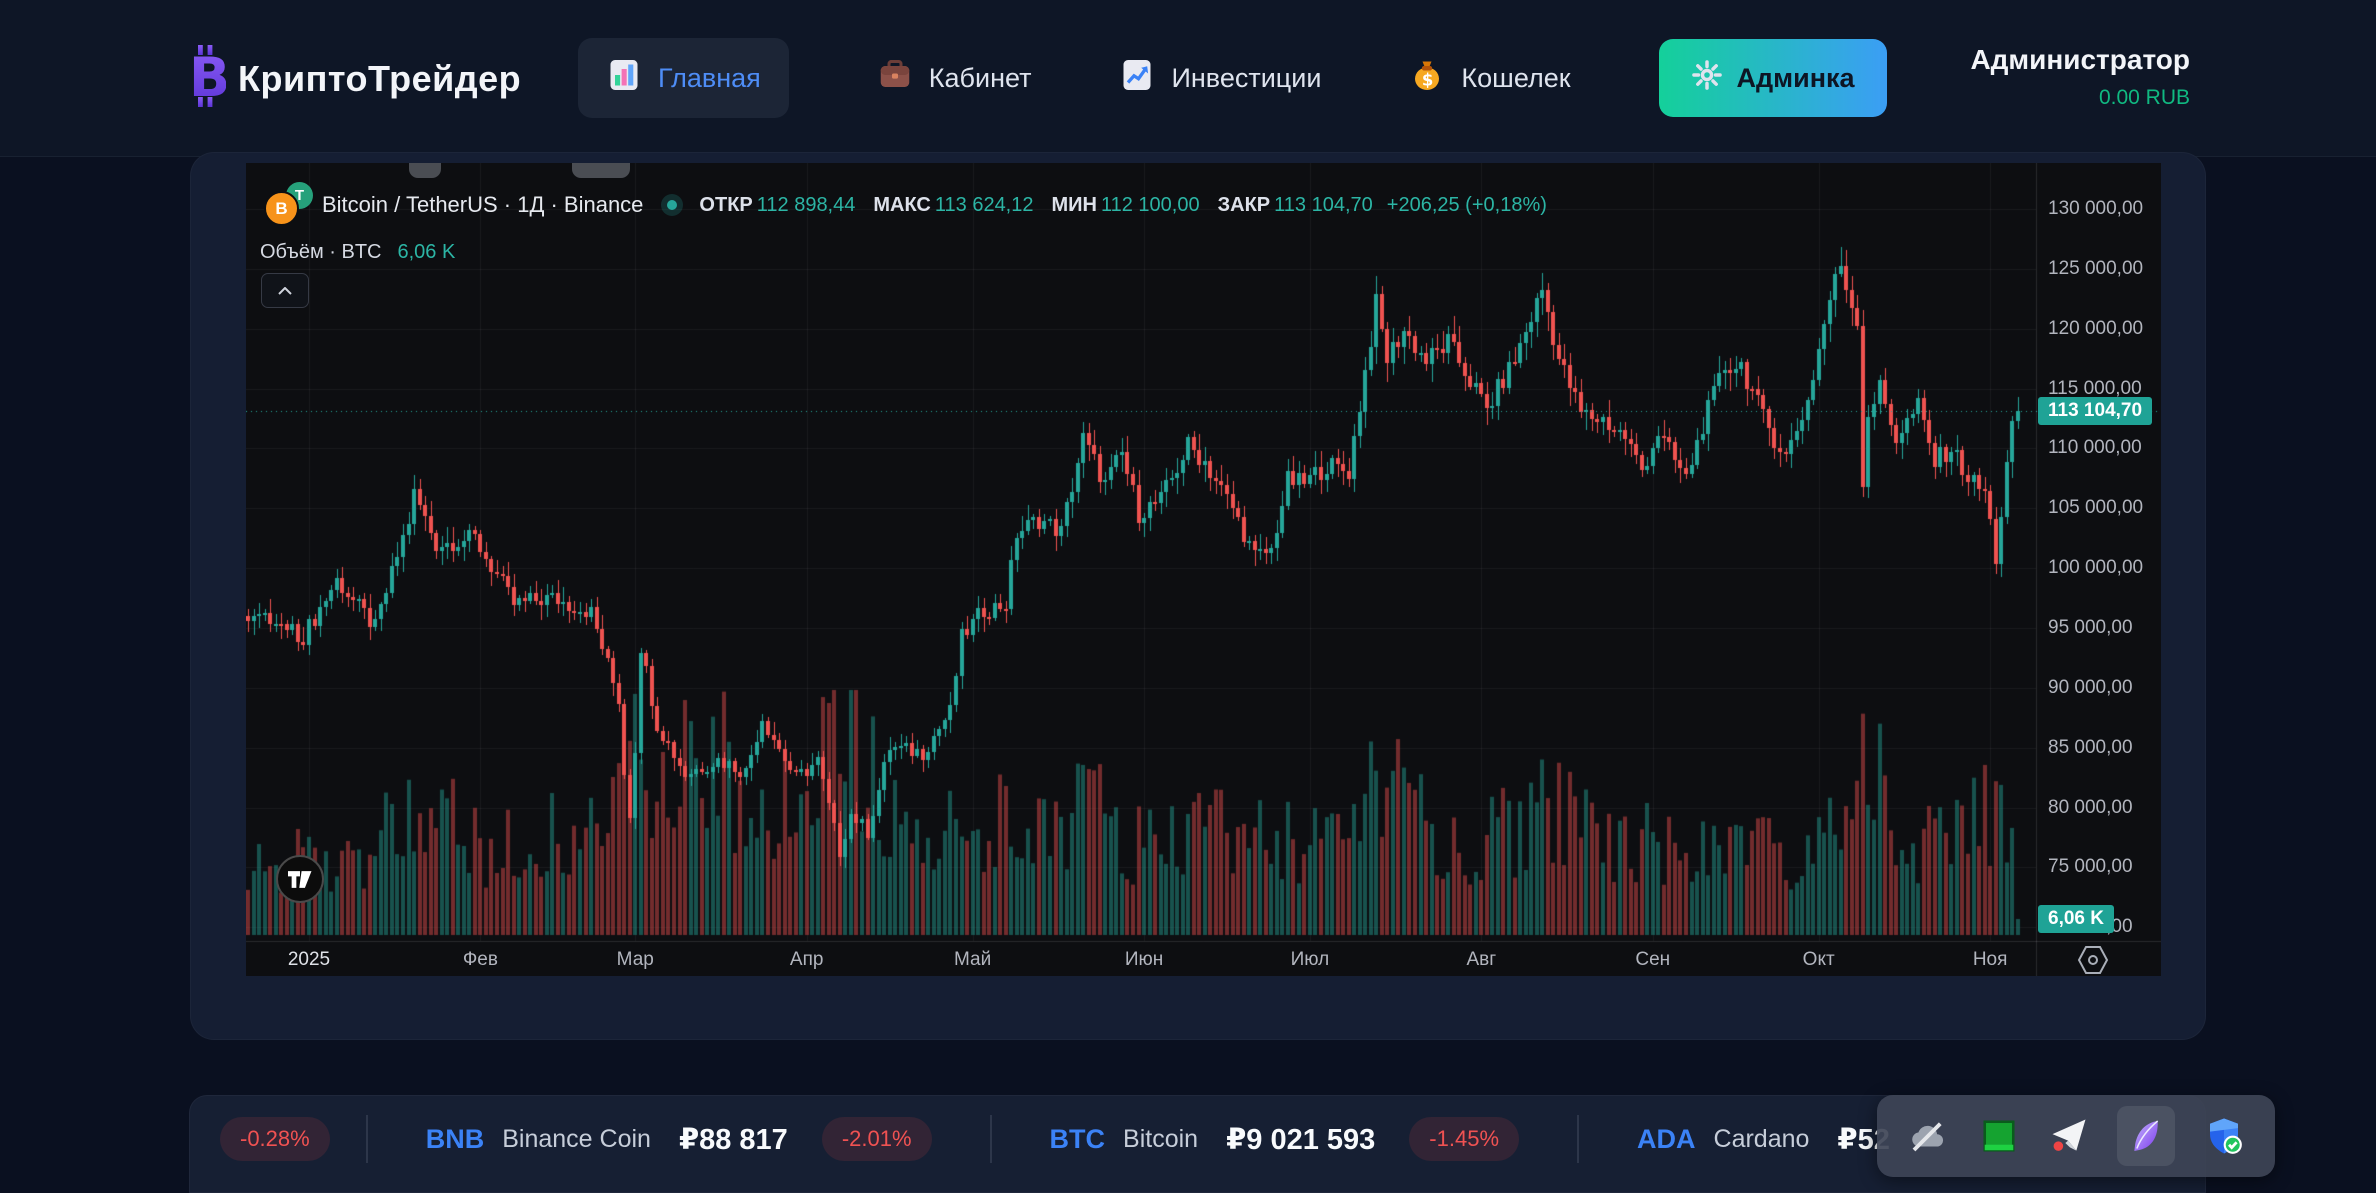 Image resolution: width=2376 pixels, height=1193 pixels. What do you see at coordinates (1150, 204) in the screenshot?
I see `low-value: 112 100,00` at bounding box center [1150, 204].